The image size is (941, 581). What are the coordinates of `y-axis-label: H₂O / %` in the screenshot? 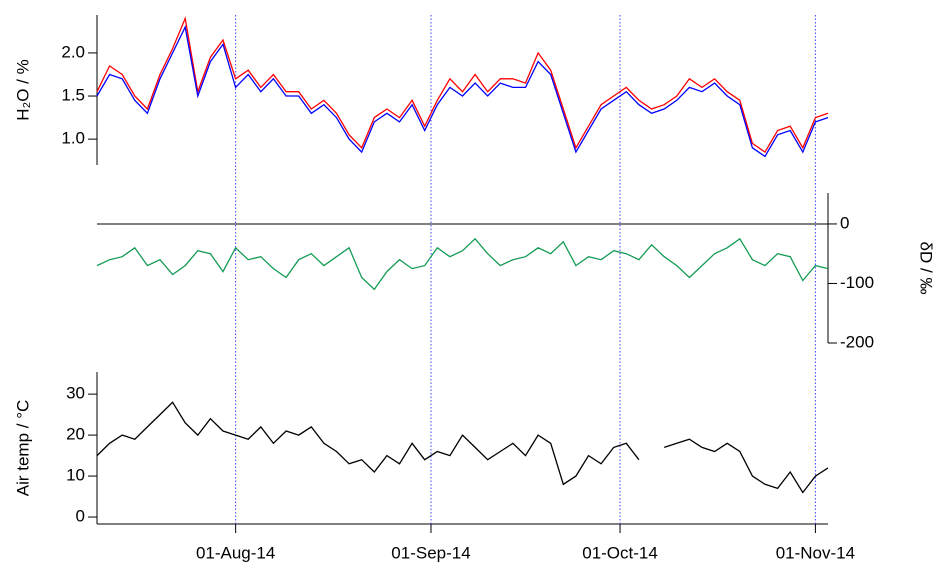 It's located at (22, 89).